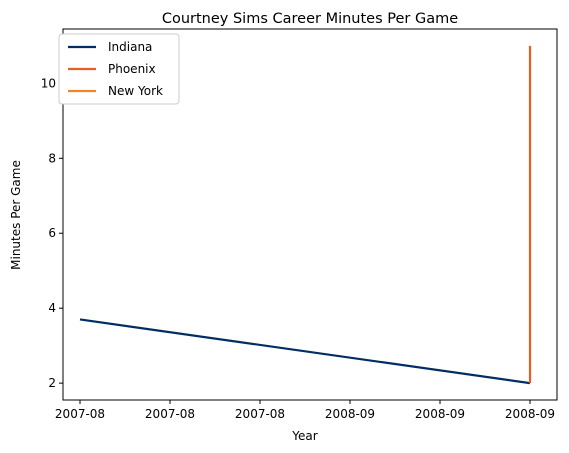 The width and height of the screenshot is (569, 453). I want to click on y-tick-label: 10, so click(48, 83).